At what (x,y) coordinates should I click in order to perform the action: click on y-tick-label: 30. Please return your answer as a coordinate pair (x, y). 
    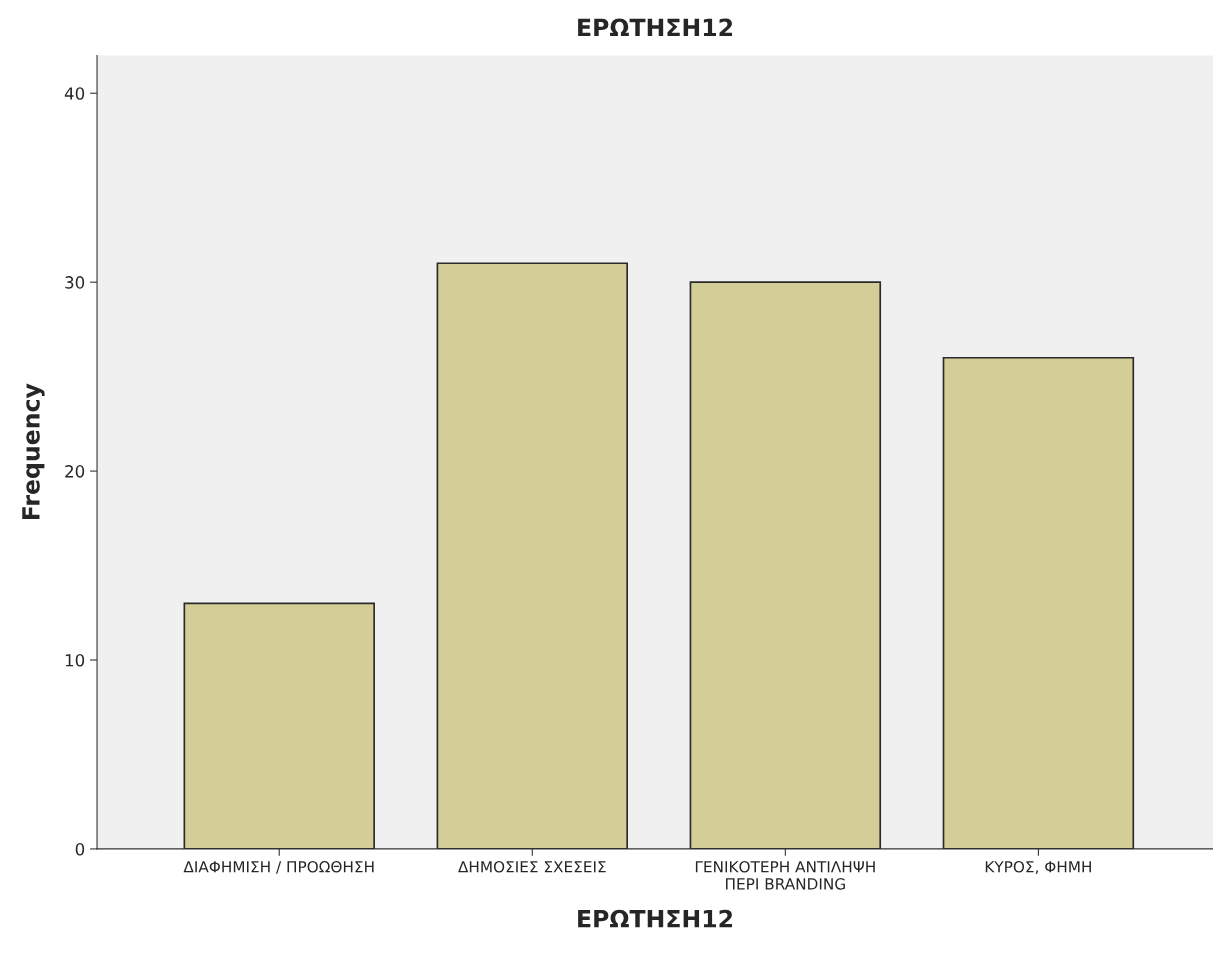
    Looking at the image, I should click on (75, 282).